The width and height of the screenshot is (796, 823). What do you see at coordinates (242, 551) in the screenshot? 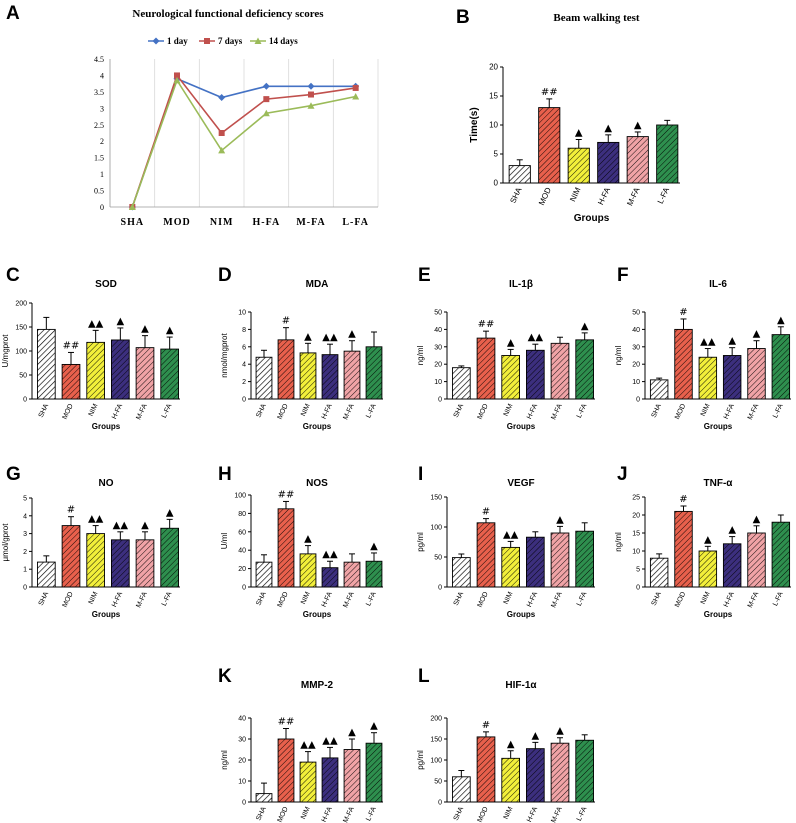
I see `y-tick-label: 40` at bounding box center [242, 551].